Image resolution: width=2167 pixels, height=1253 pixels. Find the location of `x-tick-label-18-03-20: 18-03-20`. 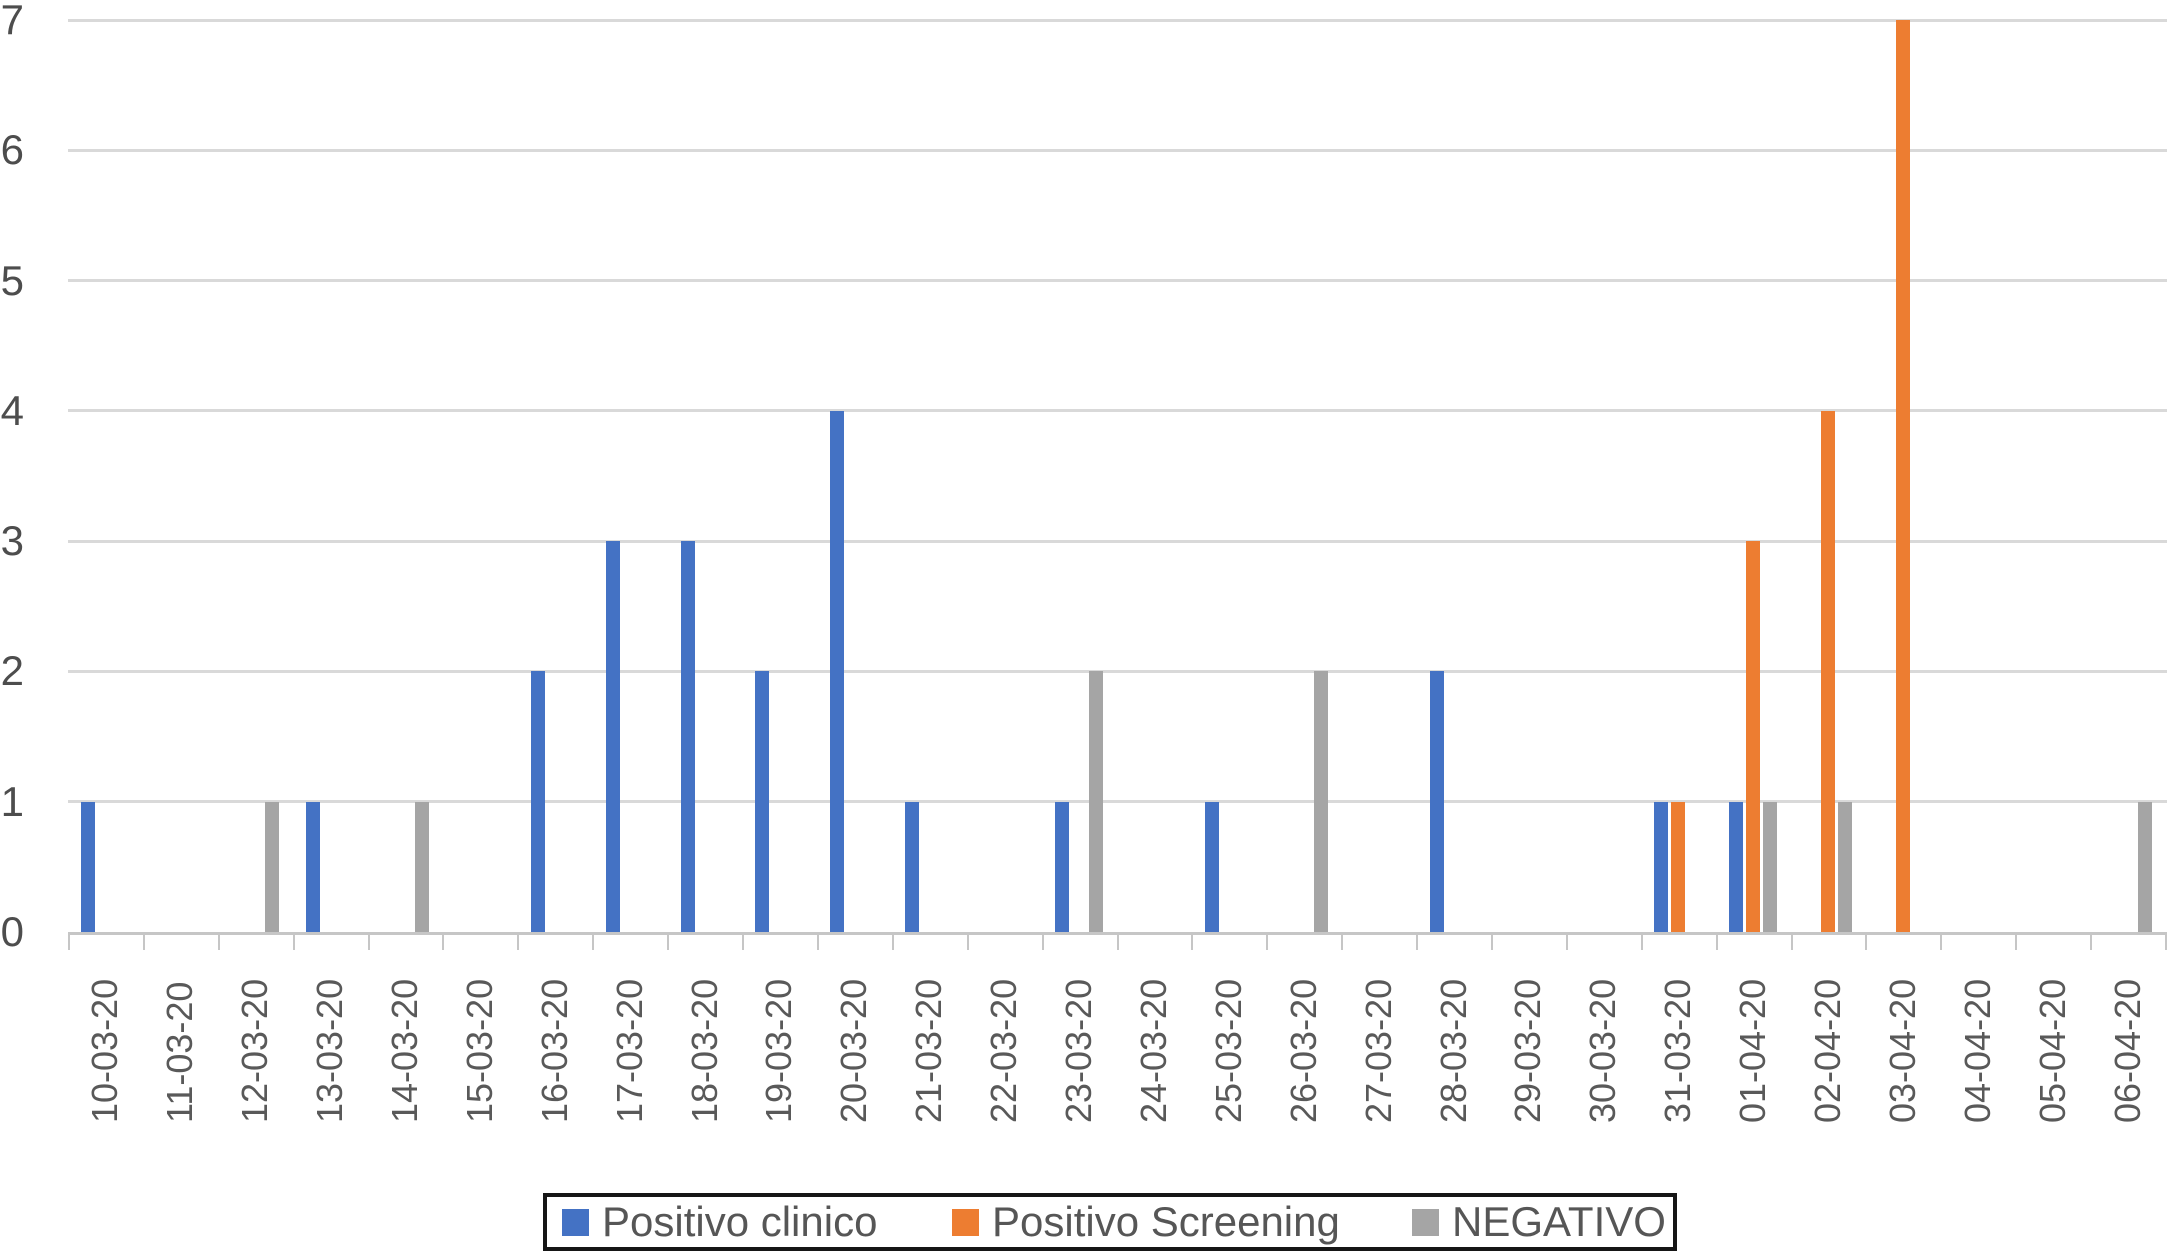

x-tick-label-18-03-20: 18-03-20 is located at coordinates (704, 1050).